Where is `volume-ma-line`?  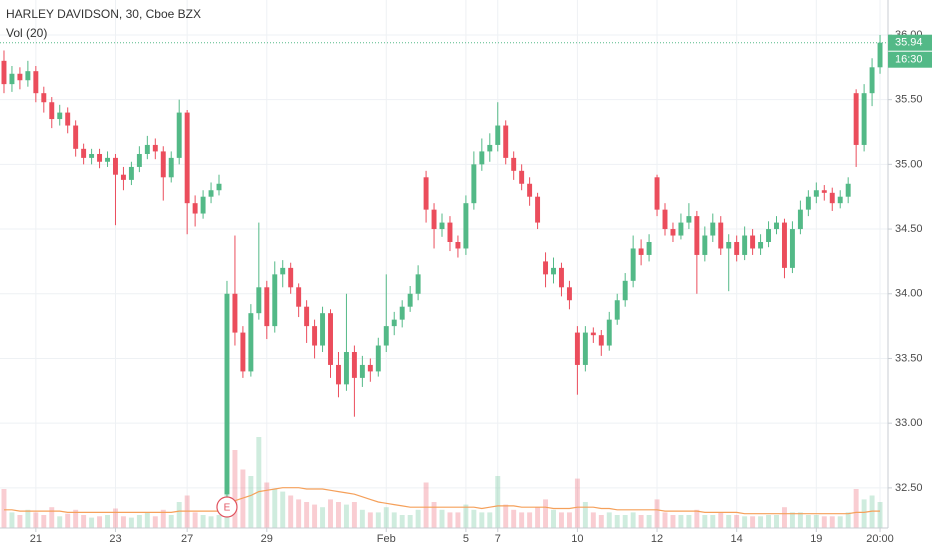 volume-ma-line is located at coordinates (442, 501).